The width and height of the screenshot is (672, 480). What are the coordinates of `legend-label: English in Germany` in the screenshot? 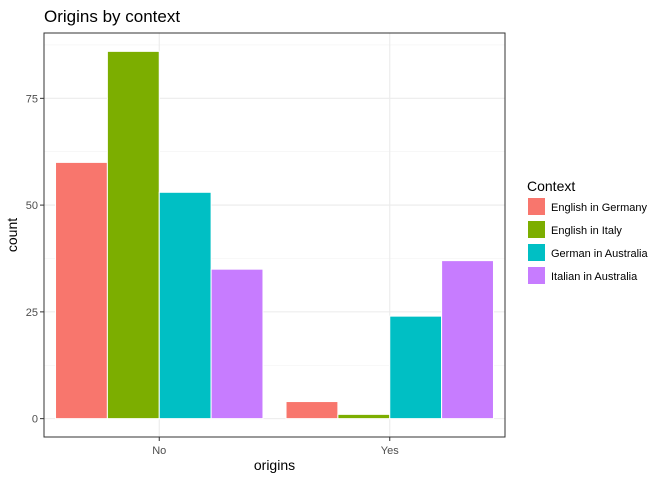 It's located at (599, 208).